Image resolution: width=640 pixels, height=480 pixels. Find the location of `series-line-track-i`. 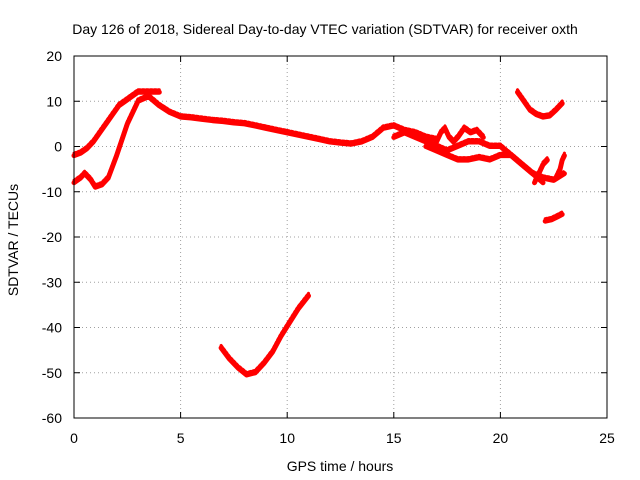

series-line-track-i is located at coordinates (553, 217).